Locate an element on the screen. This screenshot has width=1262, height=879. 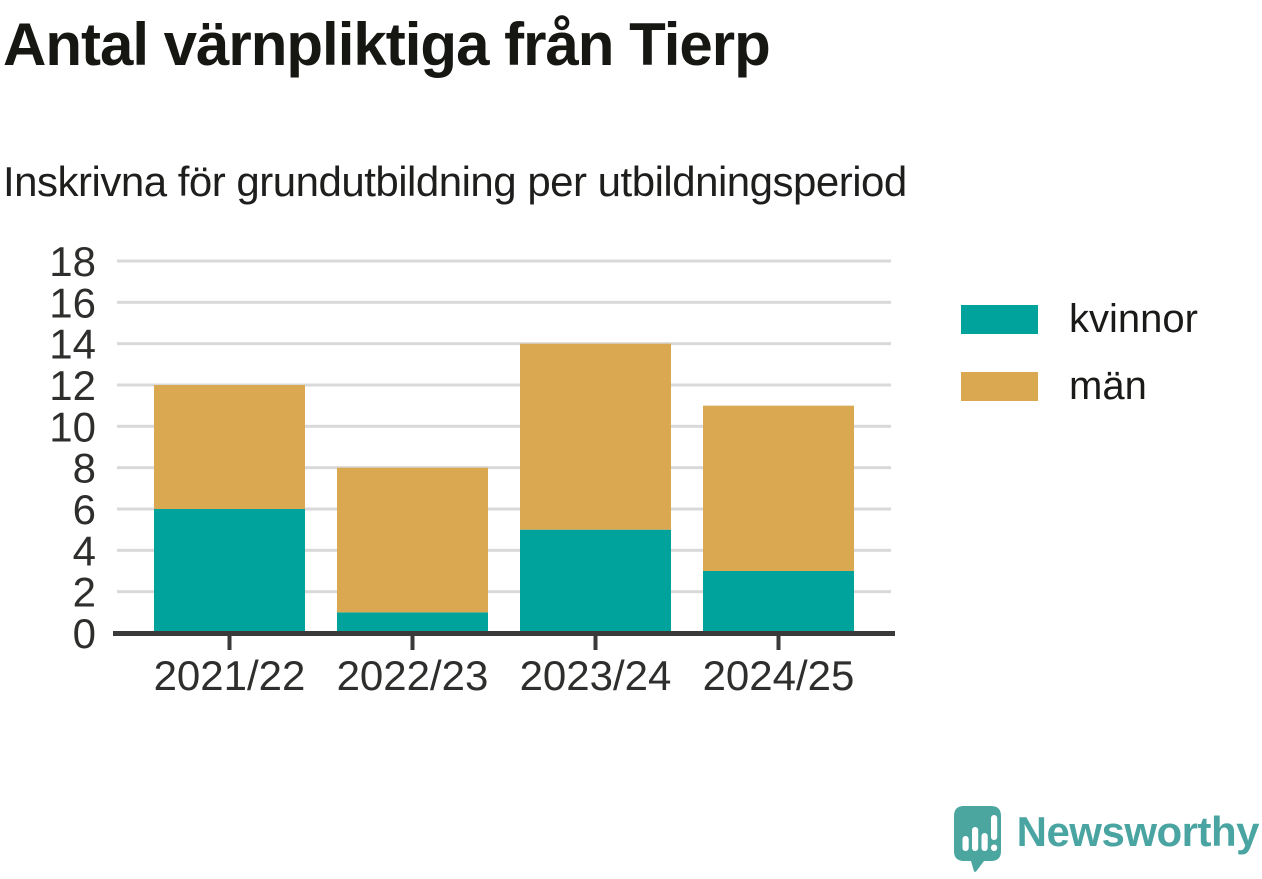
legend-item-män: män is located at coordinates (1079, 386).